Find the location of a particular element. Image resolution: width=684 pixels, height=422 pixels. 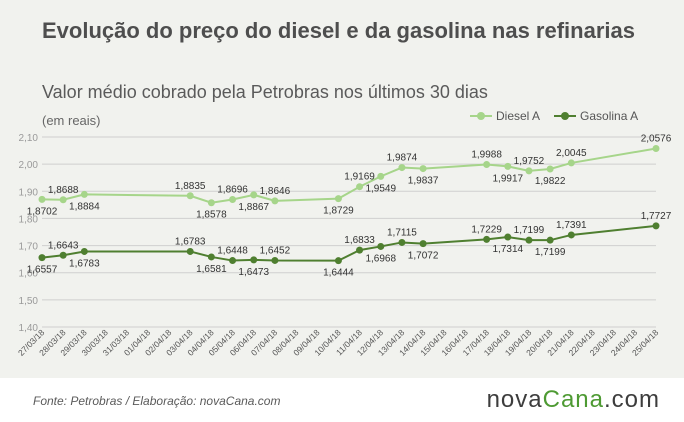

legend: Diesel A Gasolina A is located at coordinates (561, 116).